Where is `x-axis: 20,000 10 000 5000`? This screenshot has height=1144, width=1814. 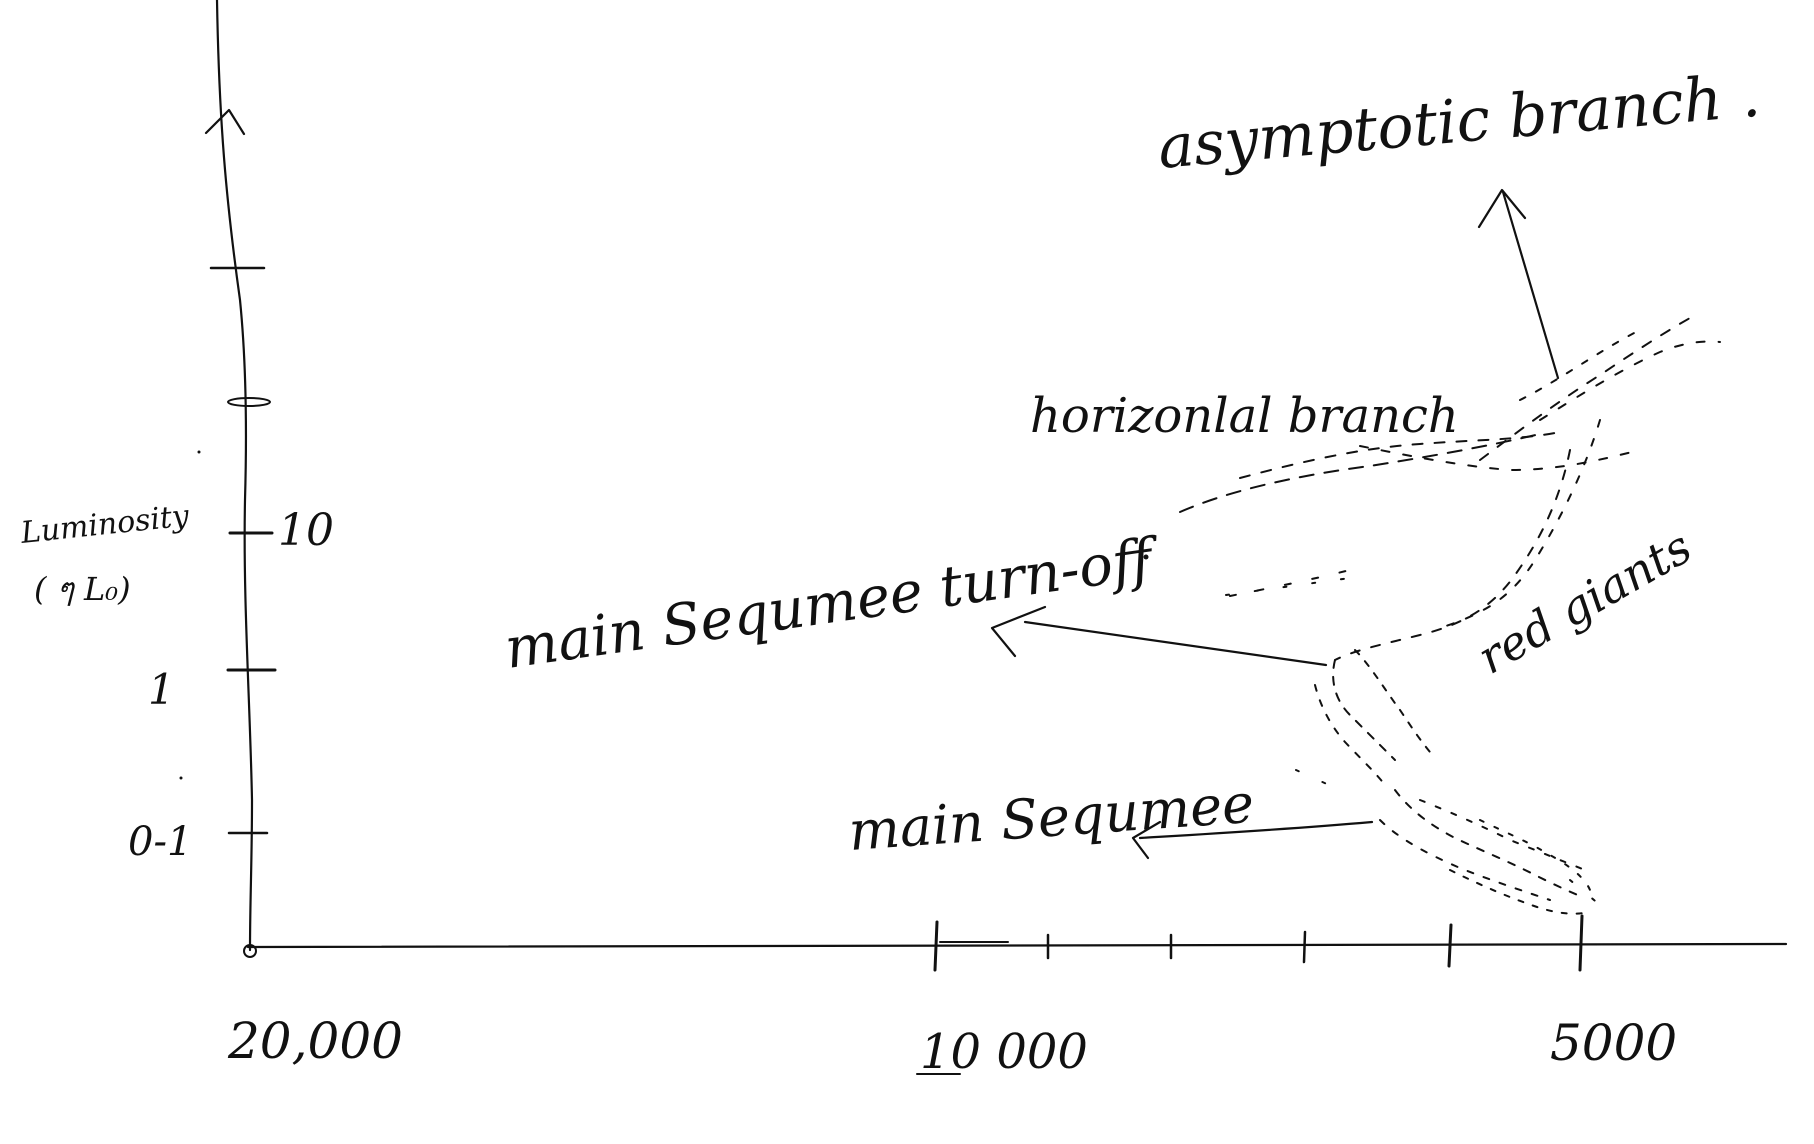 x-axis: 20,000 10 000 5000 is located at coordinates (1007, 997).